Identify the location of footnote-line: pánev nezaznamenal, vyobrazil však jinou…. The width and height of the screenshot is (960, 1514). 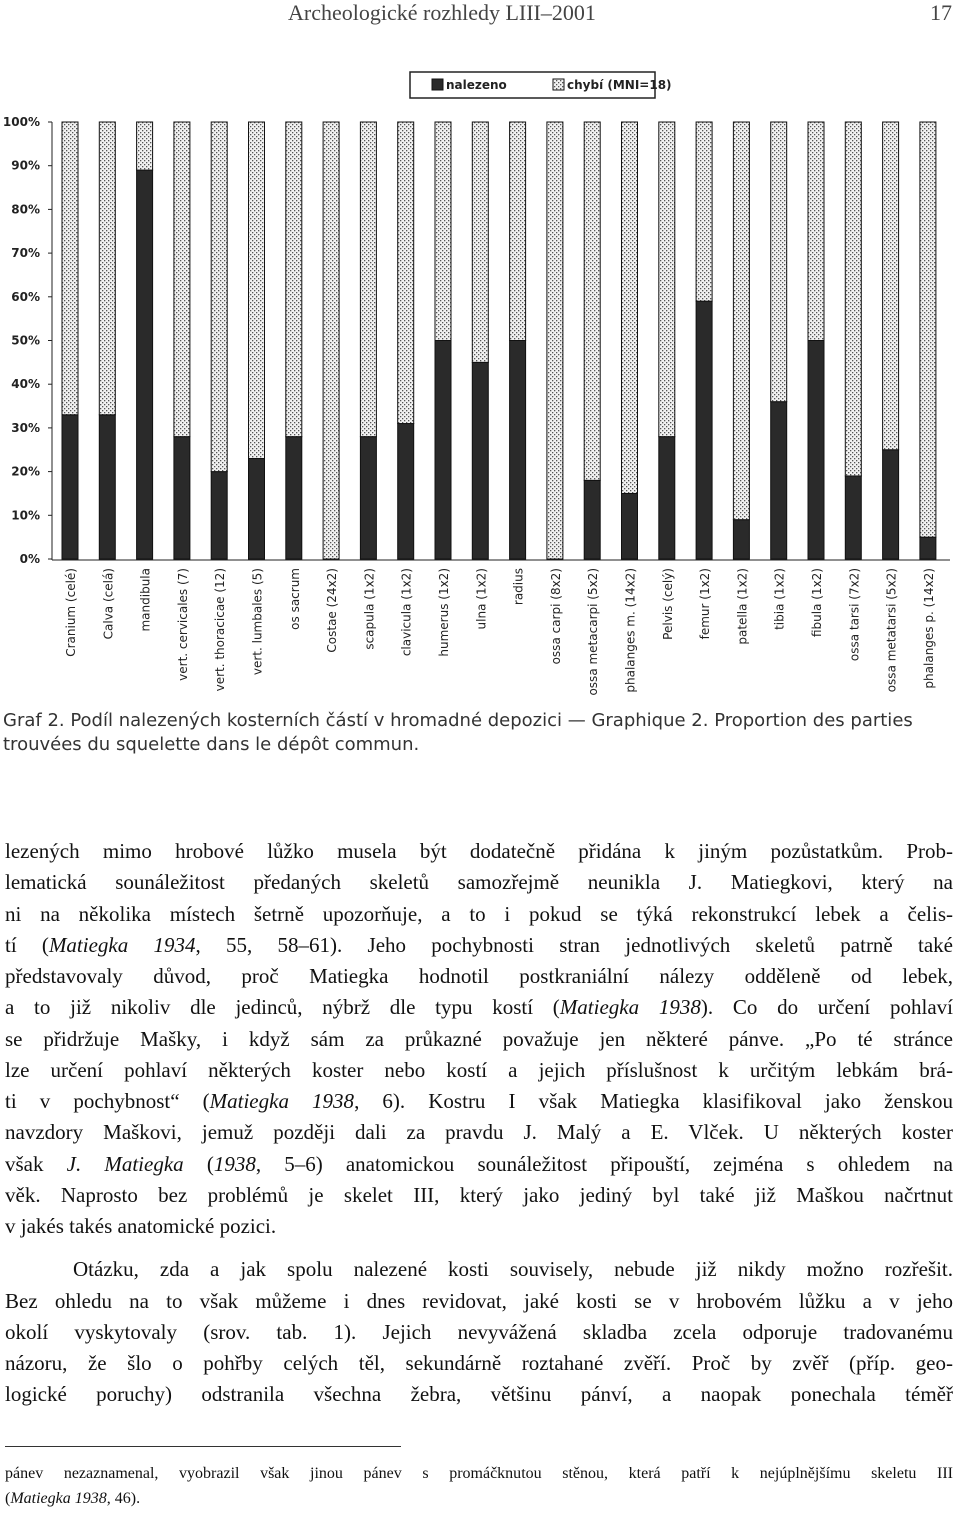
(479, 1474).